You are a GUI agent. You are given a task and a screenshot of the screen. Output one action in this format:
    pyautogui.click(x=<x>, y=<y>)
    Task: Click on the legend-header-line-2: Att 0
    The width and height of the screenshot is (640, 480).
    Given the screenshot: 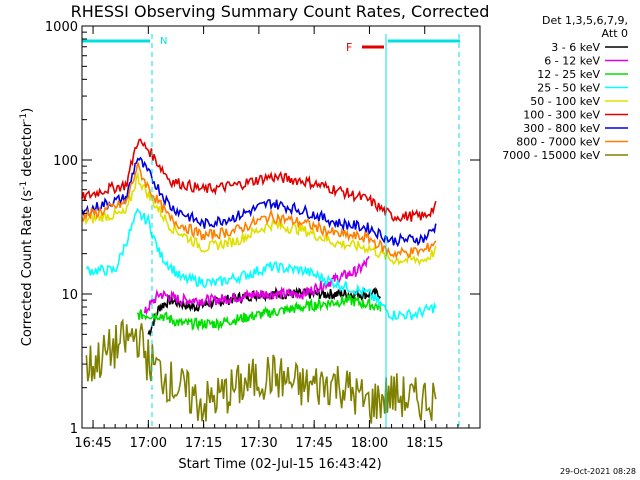 What is the action you would take?
    pyautogui.click(x=615, y=33)
    